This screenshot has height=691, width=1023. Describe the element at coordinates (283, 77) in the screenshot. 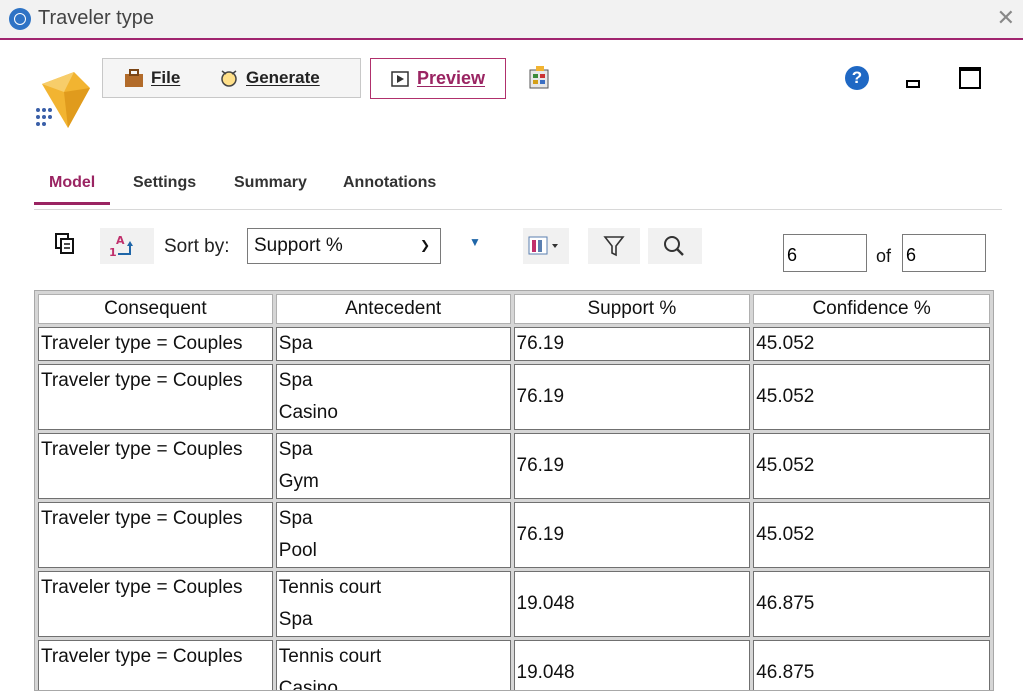

I see `generate-label: Generate` at that location.